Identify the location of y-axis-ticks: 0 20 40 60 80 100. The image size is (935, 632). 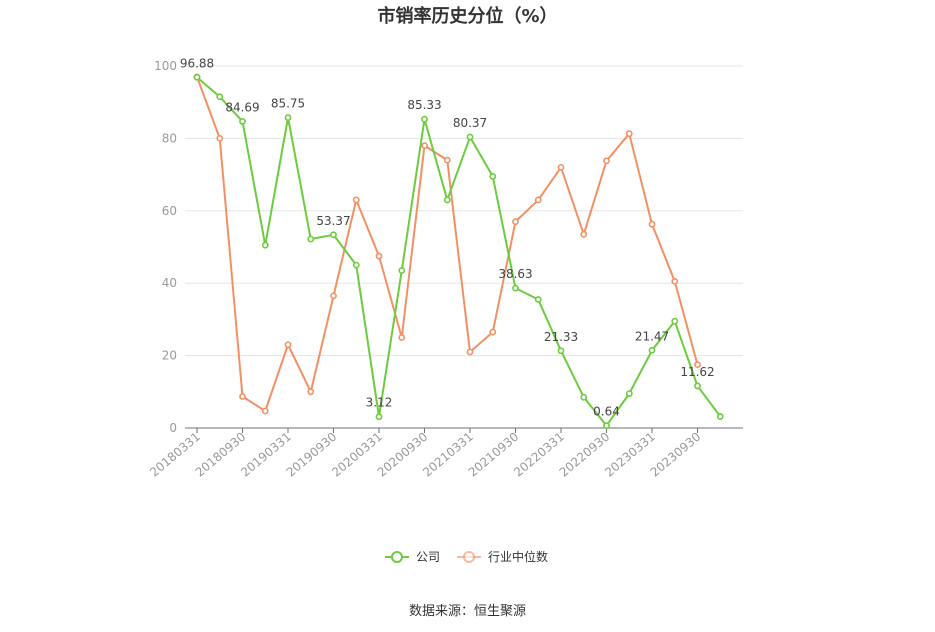
(165, 247).